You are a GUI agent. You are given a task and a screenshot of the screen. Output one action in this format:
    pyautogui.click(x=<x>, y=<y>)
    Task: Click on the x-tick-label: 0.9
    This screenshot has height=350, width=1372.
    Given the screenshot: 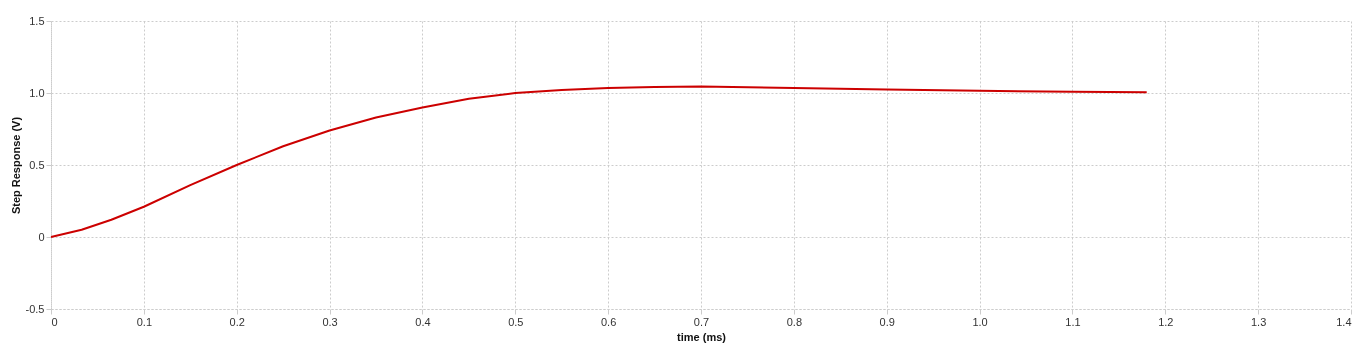 What is the action you would take?
    pyautogui.click(x=887, y=321)
    